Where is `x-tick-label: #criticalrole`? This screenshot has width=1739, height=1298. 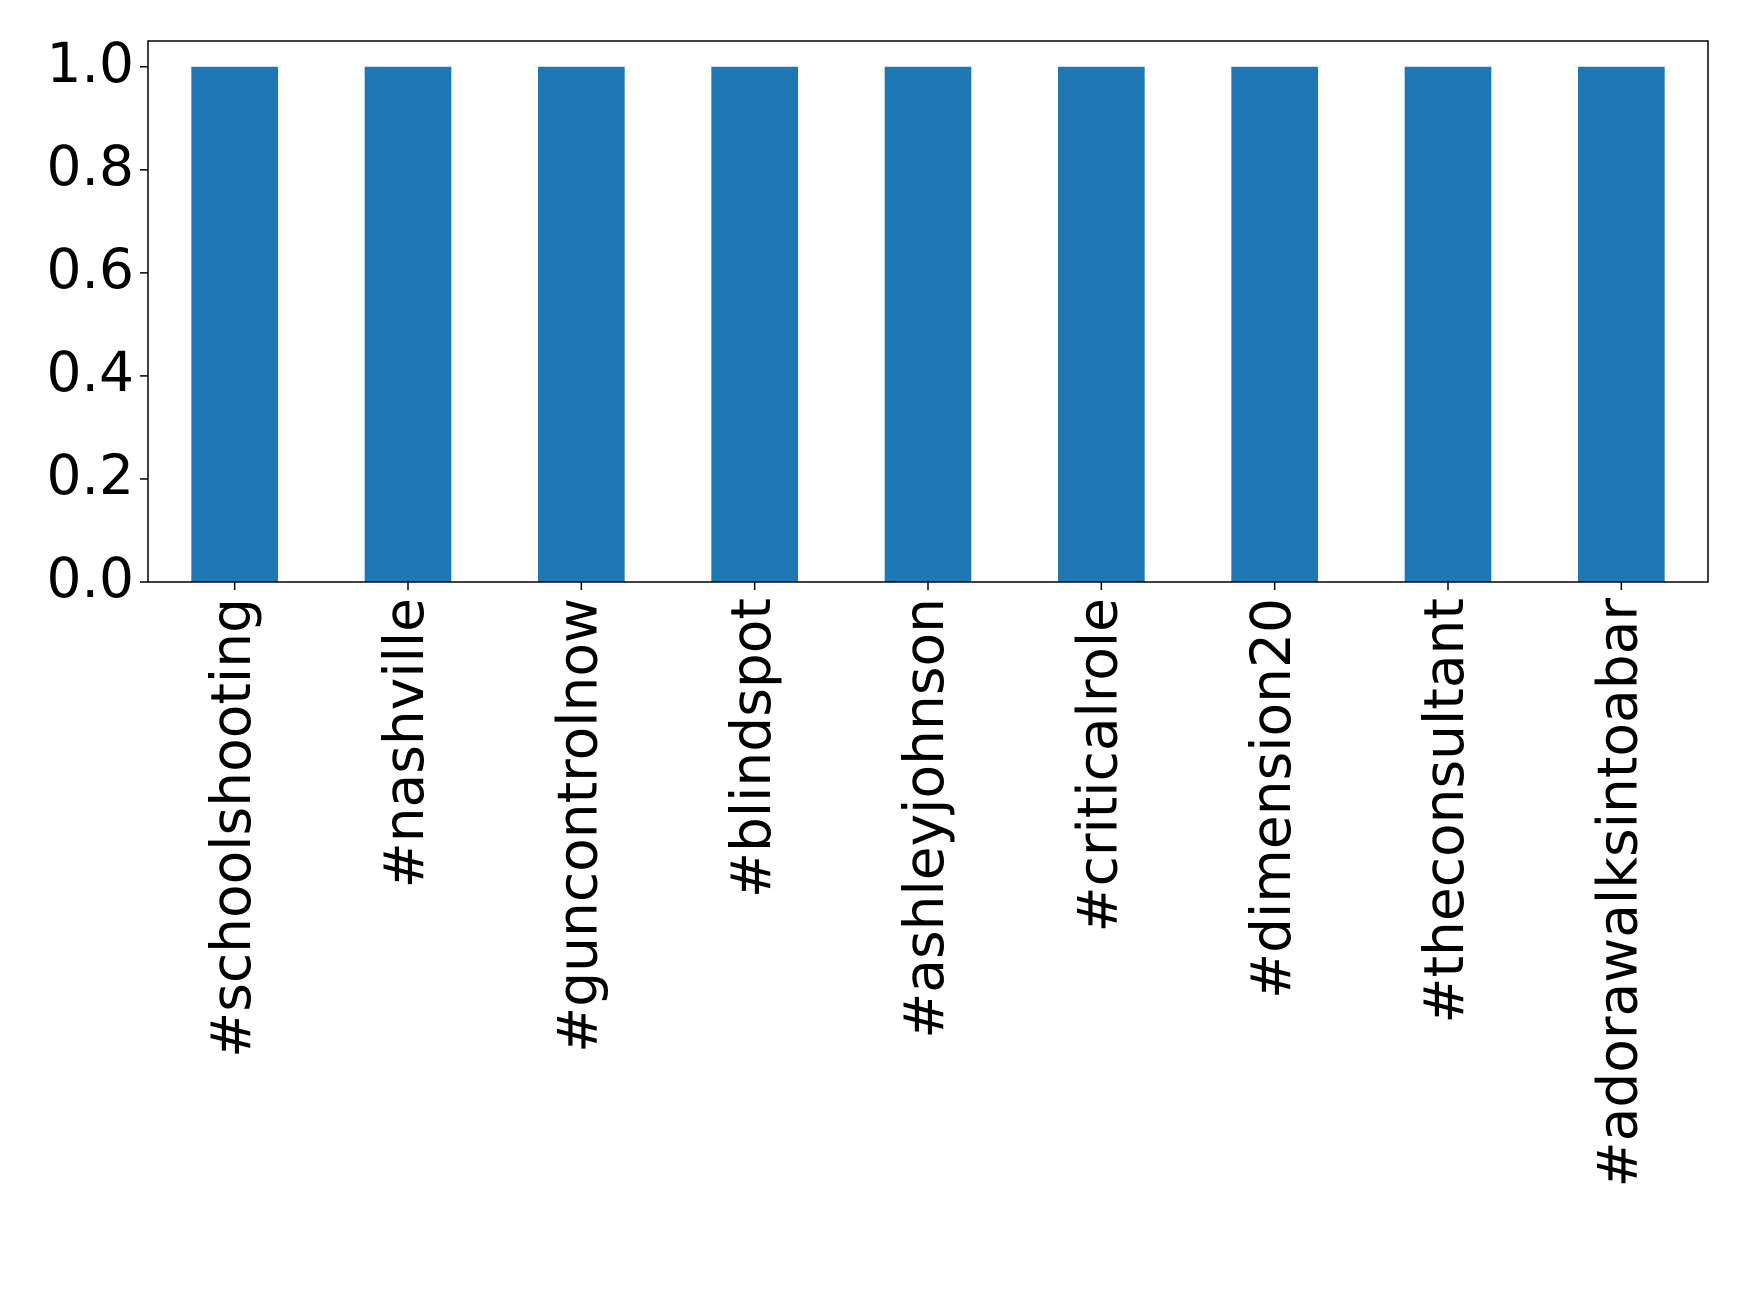 x-tick-label: #criticalrole is located at coordinates (1097, 765).